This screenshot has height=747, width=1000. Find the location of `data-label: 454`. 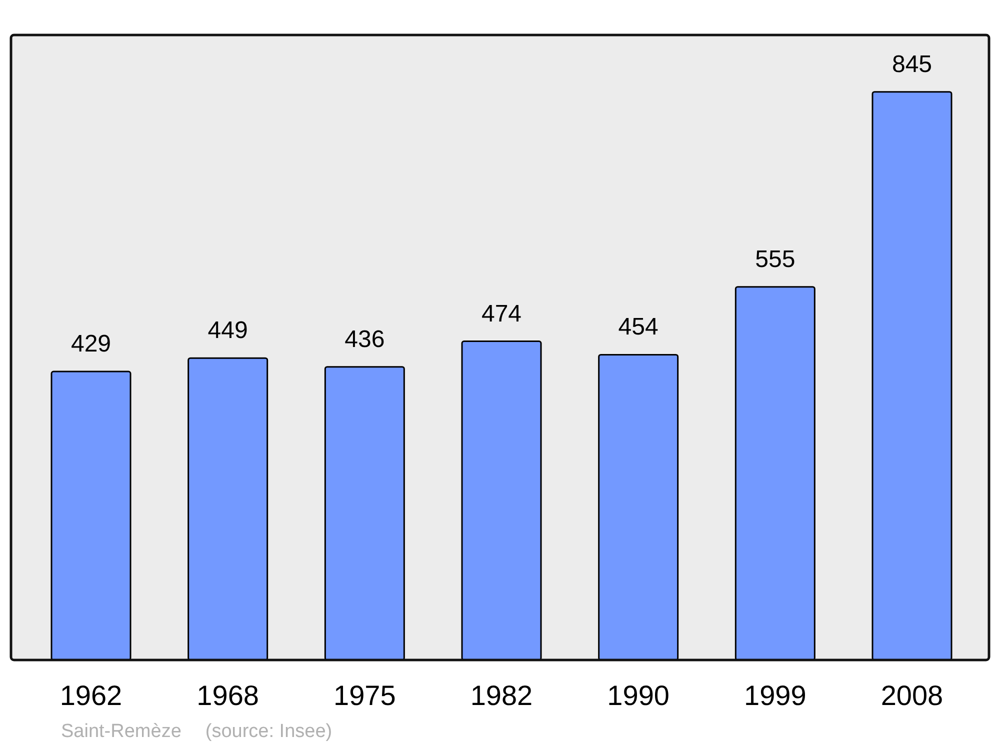

data-label: 454 is located at coordinates (638, 327).